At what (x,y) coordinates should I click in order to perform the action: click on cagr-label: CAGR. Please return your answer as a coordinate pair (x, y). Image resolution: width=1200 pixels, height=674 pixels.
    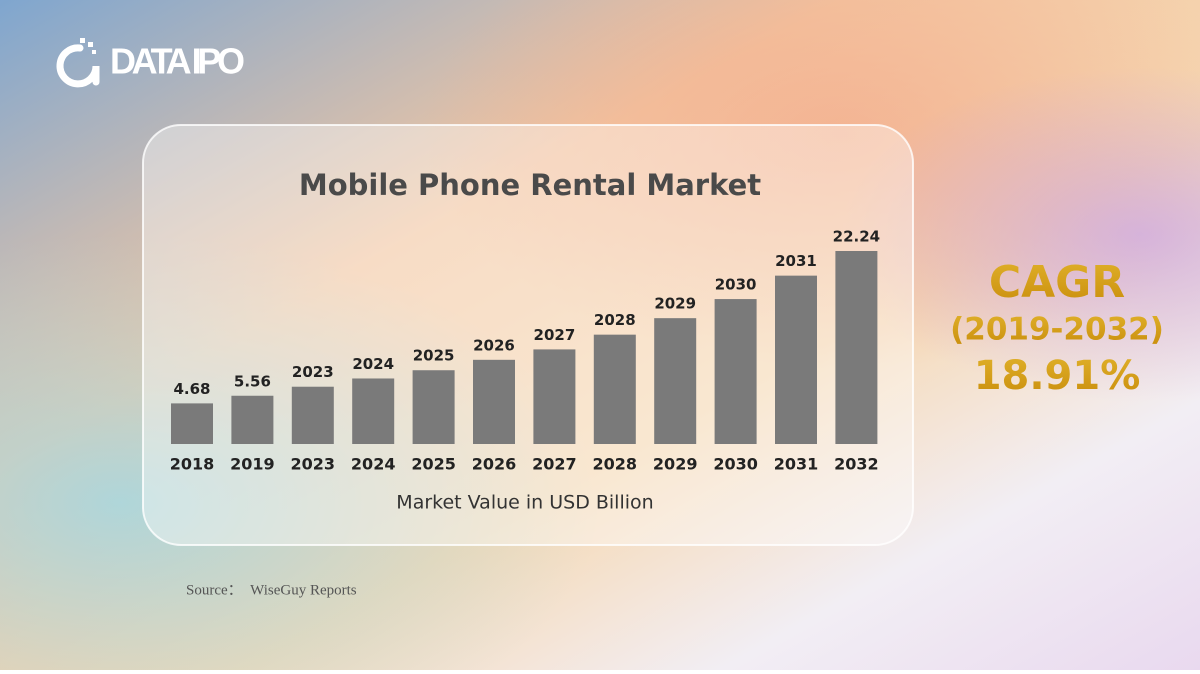
    Looking at the image, I should click on (1057, 282).